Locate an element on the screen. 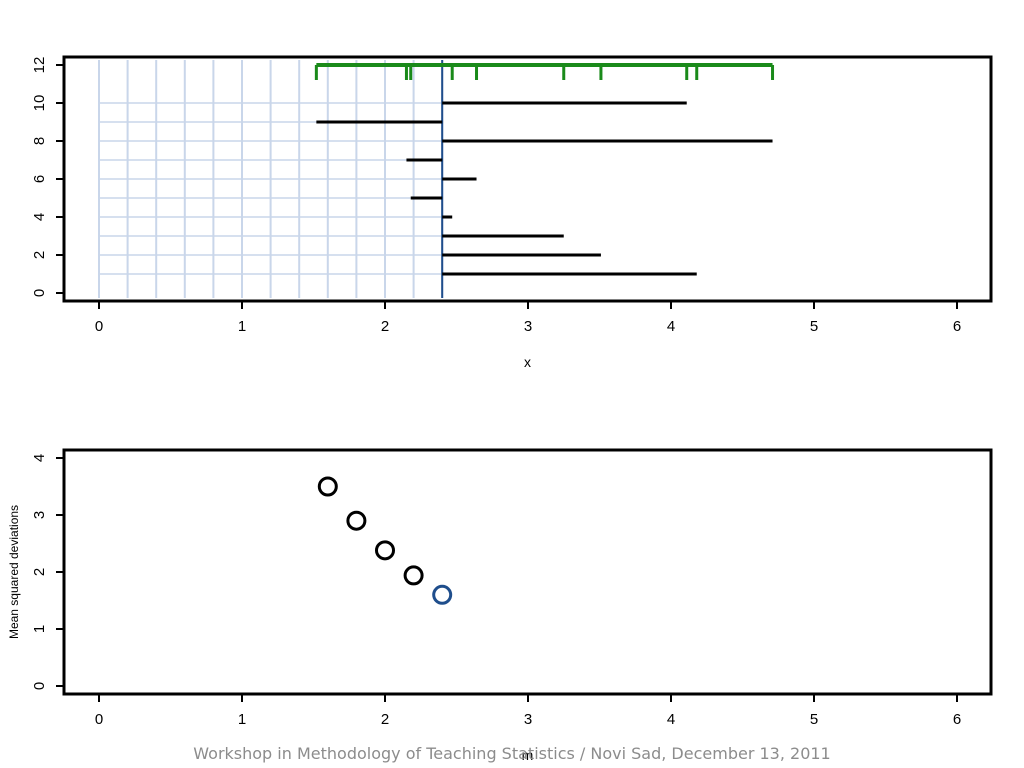 This screenshot has width=1024, height=768. top-y-tick-label: 10 is located at coordinates (39, 103).